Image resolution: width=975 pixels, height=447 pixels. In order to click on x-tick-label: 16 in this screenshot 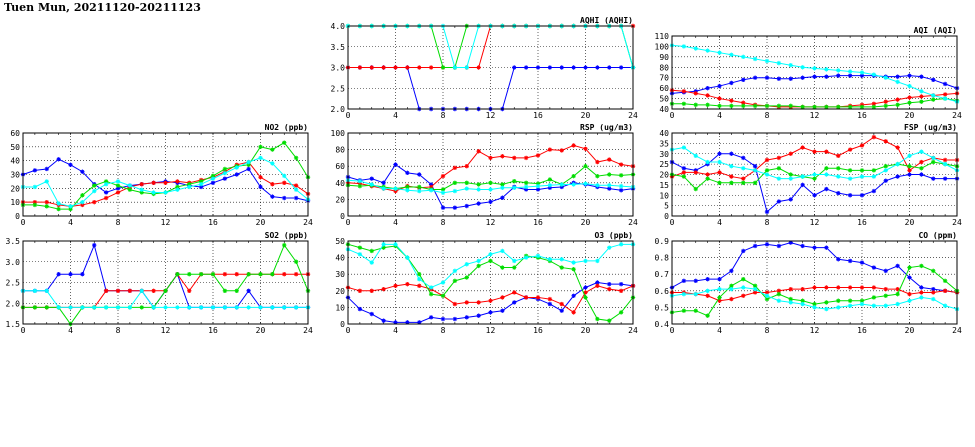, I will do `click(862, 330)`.